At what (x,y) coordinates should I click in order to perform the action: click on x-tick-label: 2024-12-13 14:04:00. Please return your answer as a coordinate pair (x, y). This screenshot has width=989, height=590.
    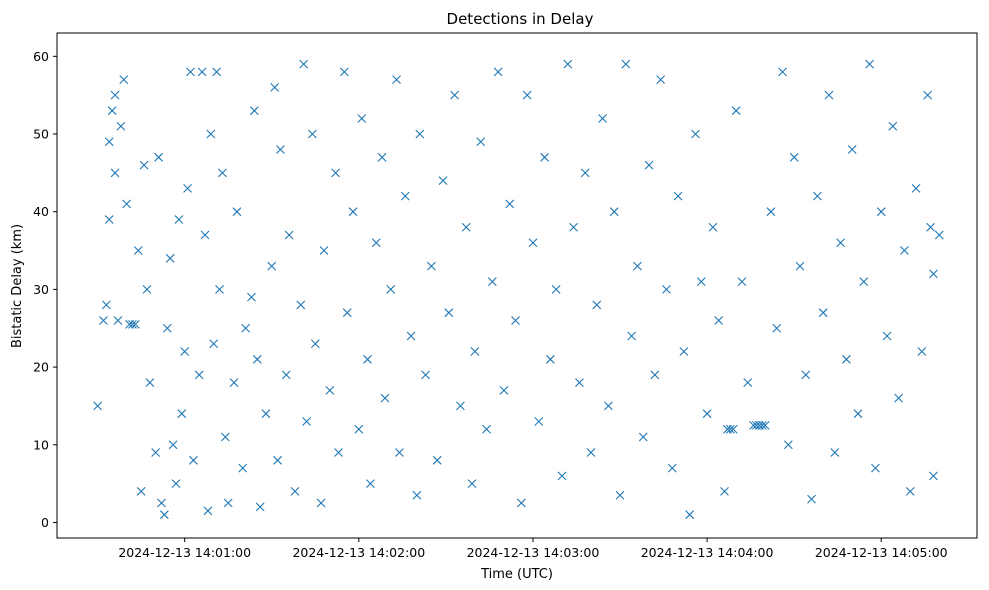
    Looking at the image, I should click on (707, 552).